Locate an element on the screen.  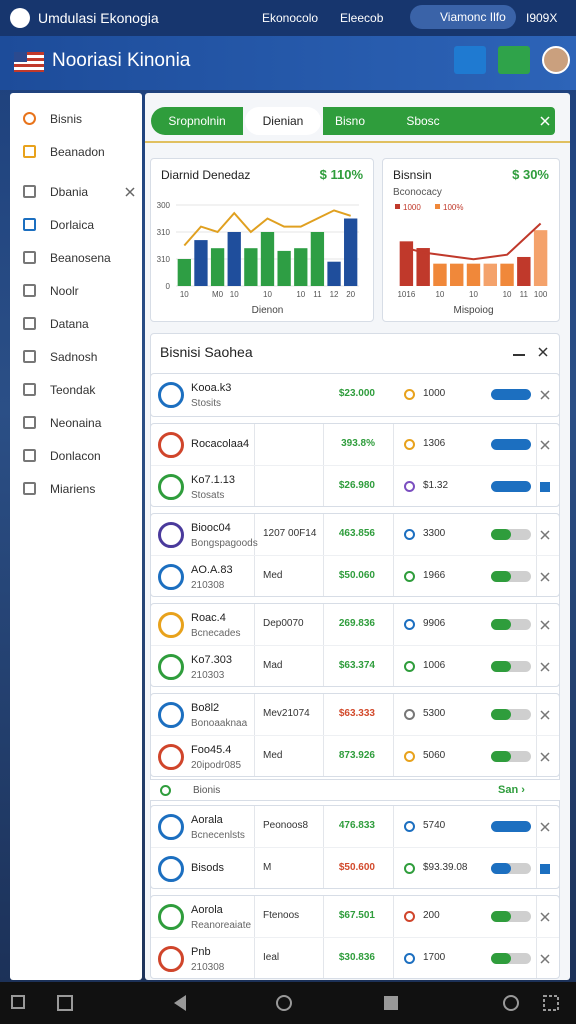
row-name: Aorola is located at coordinates (207, 910).